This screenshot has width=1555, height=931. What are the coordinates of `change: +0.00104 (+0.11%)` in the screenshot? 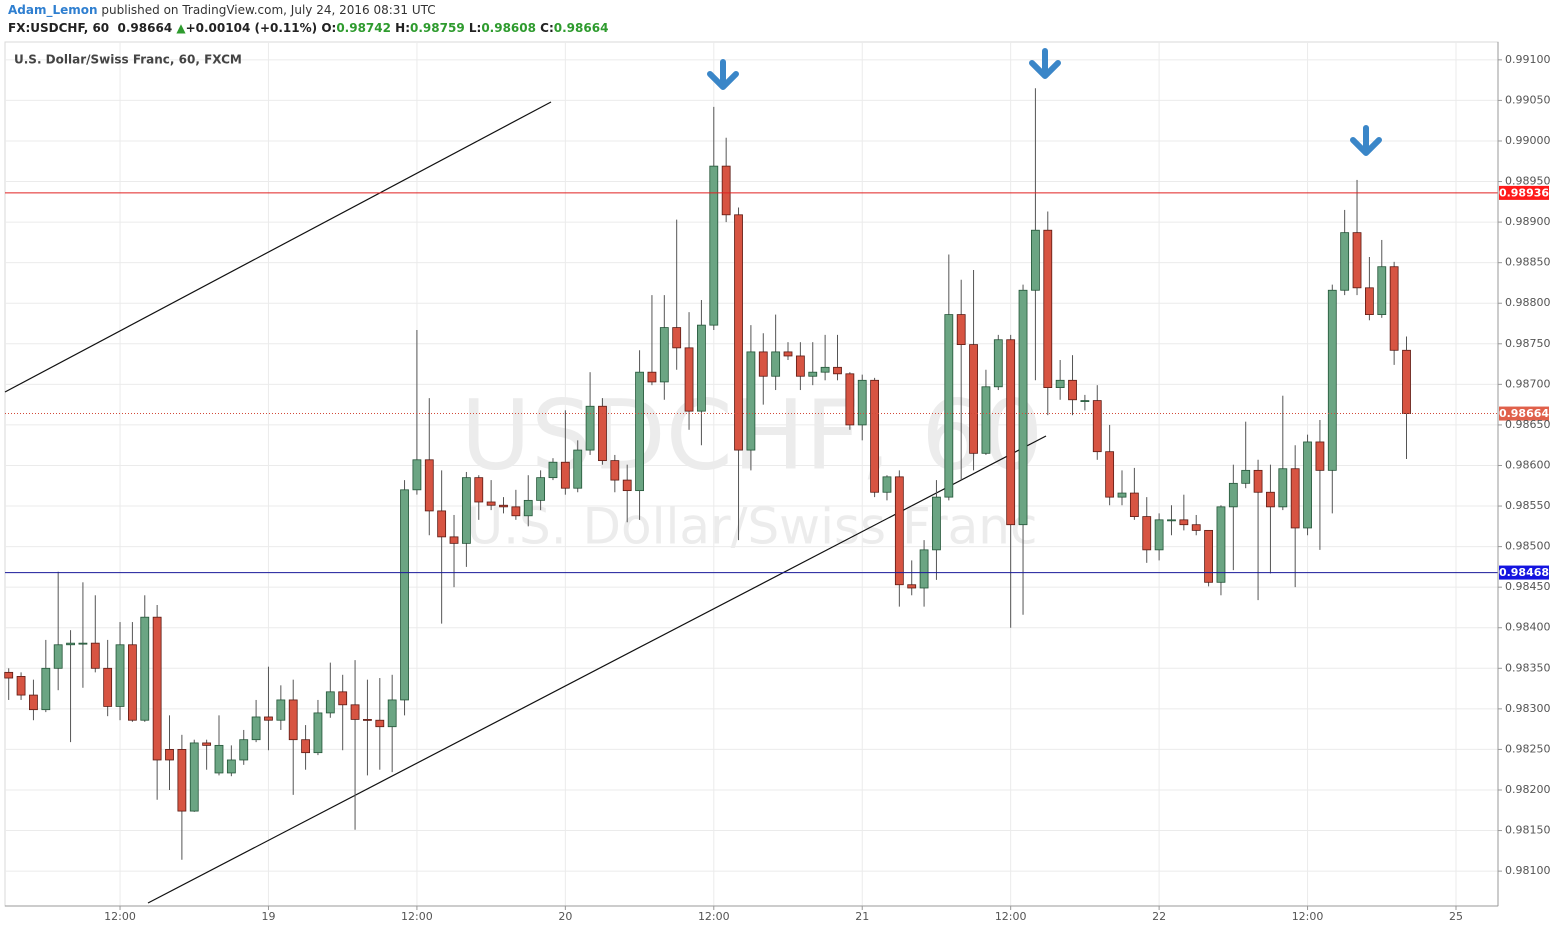 It's located at (251, 28).